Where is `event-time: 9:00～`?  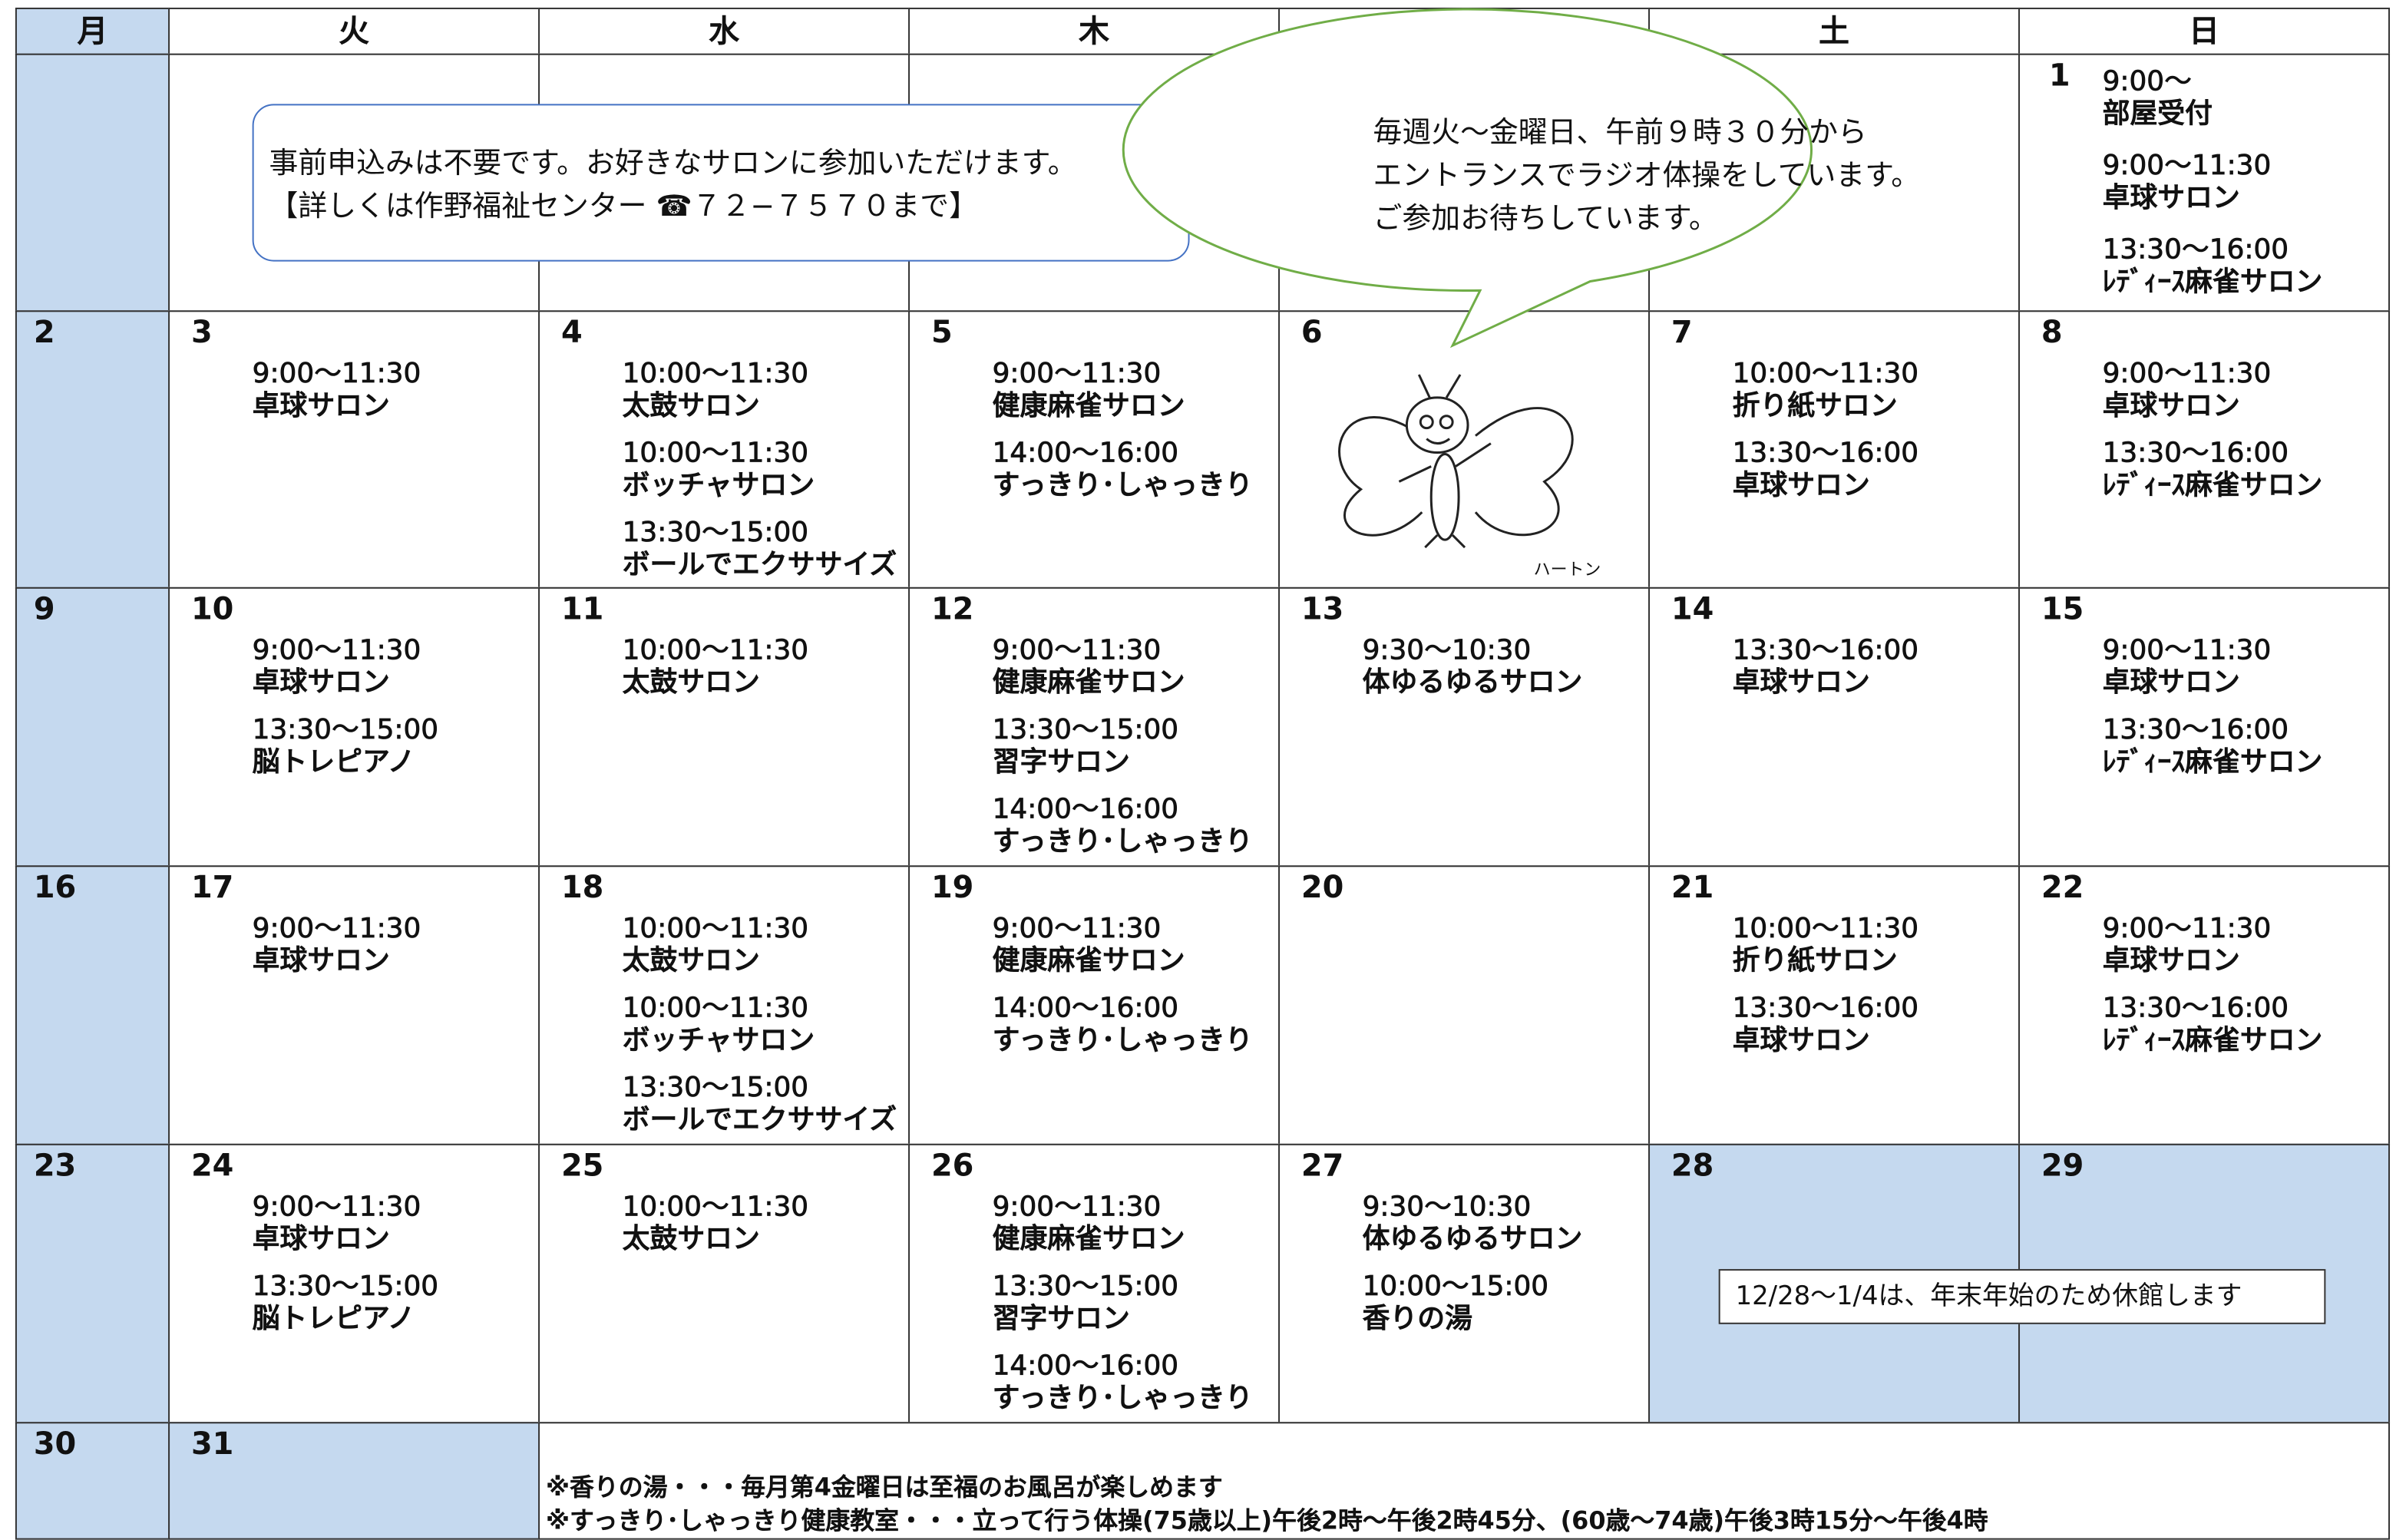 event-time: 9:00～ is located at coordinates (2147, 81).